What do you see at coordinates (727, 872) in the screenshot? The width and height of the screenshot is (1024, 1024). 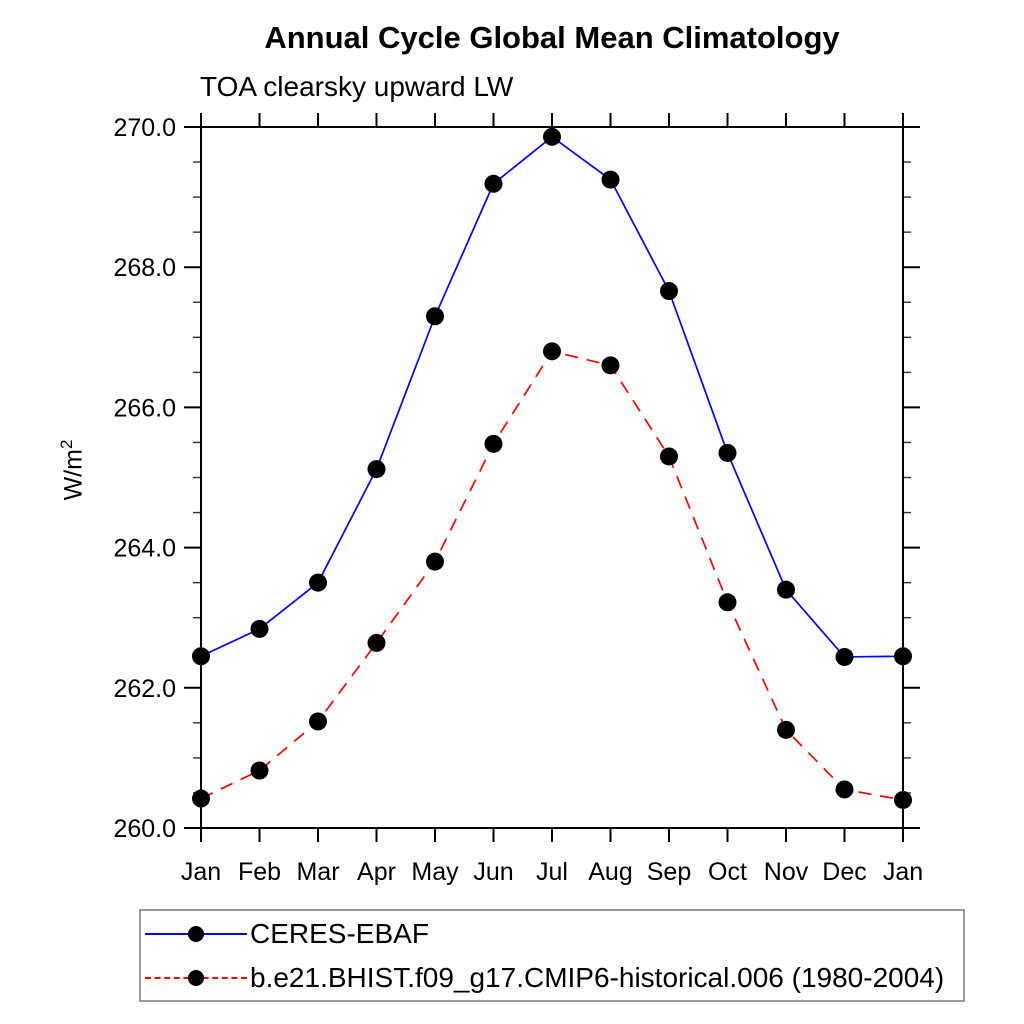 I see `x-tick-label: Oct` at bounding box center [727, 872].